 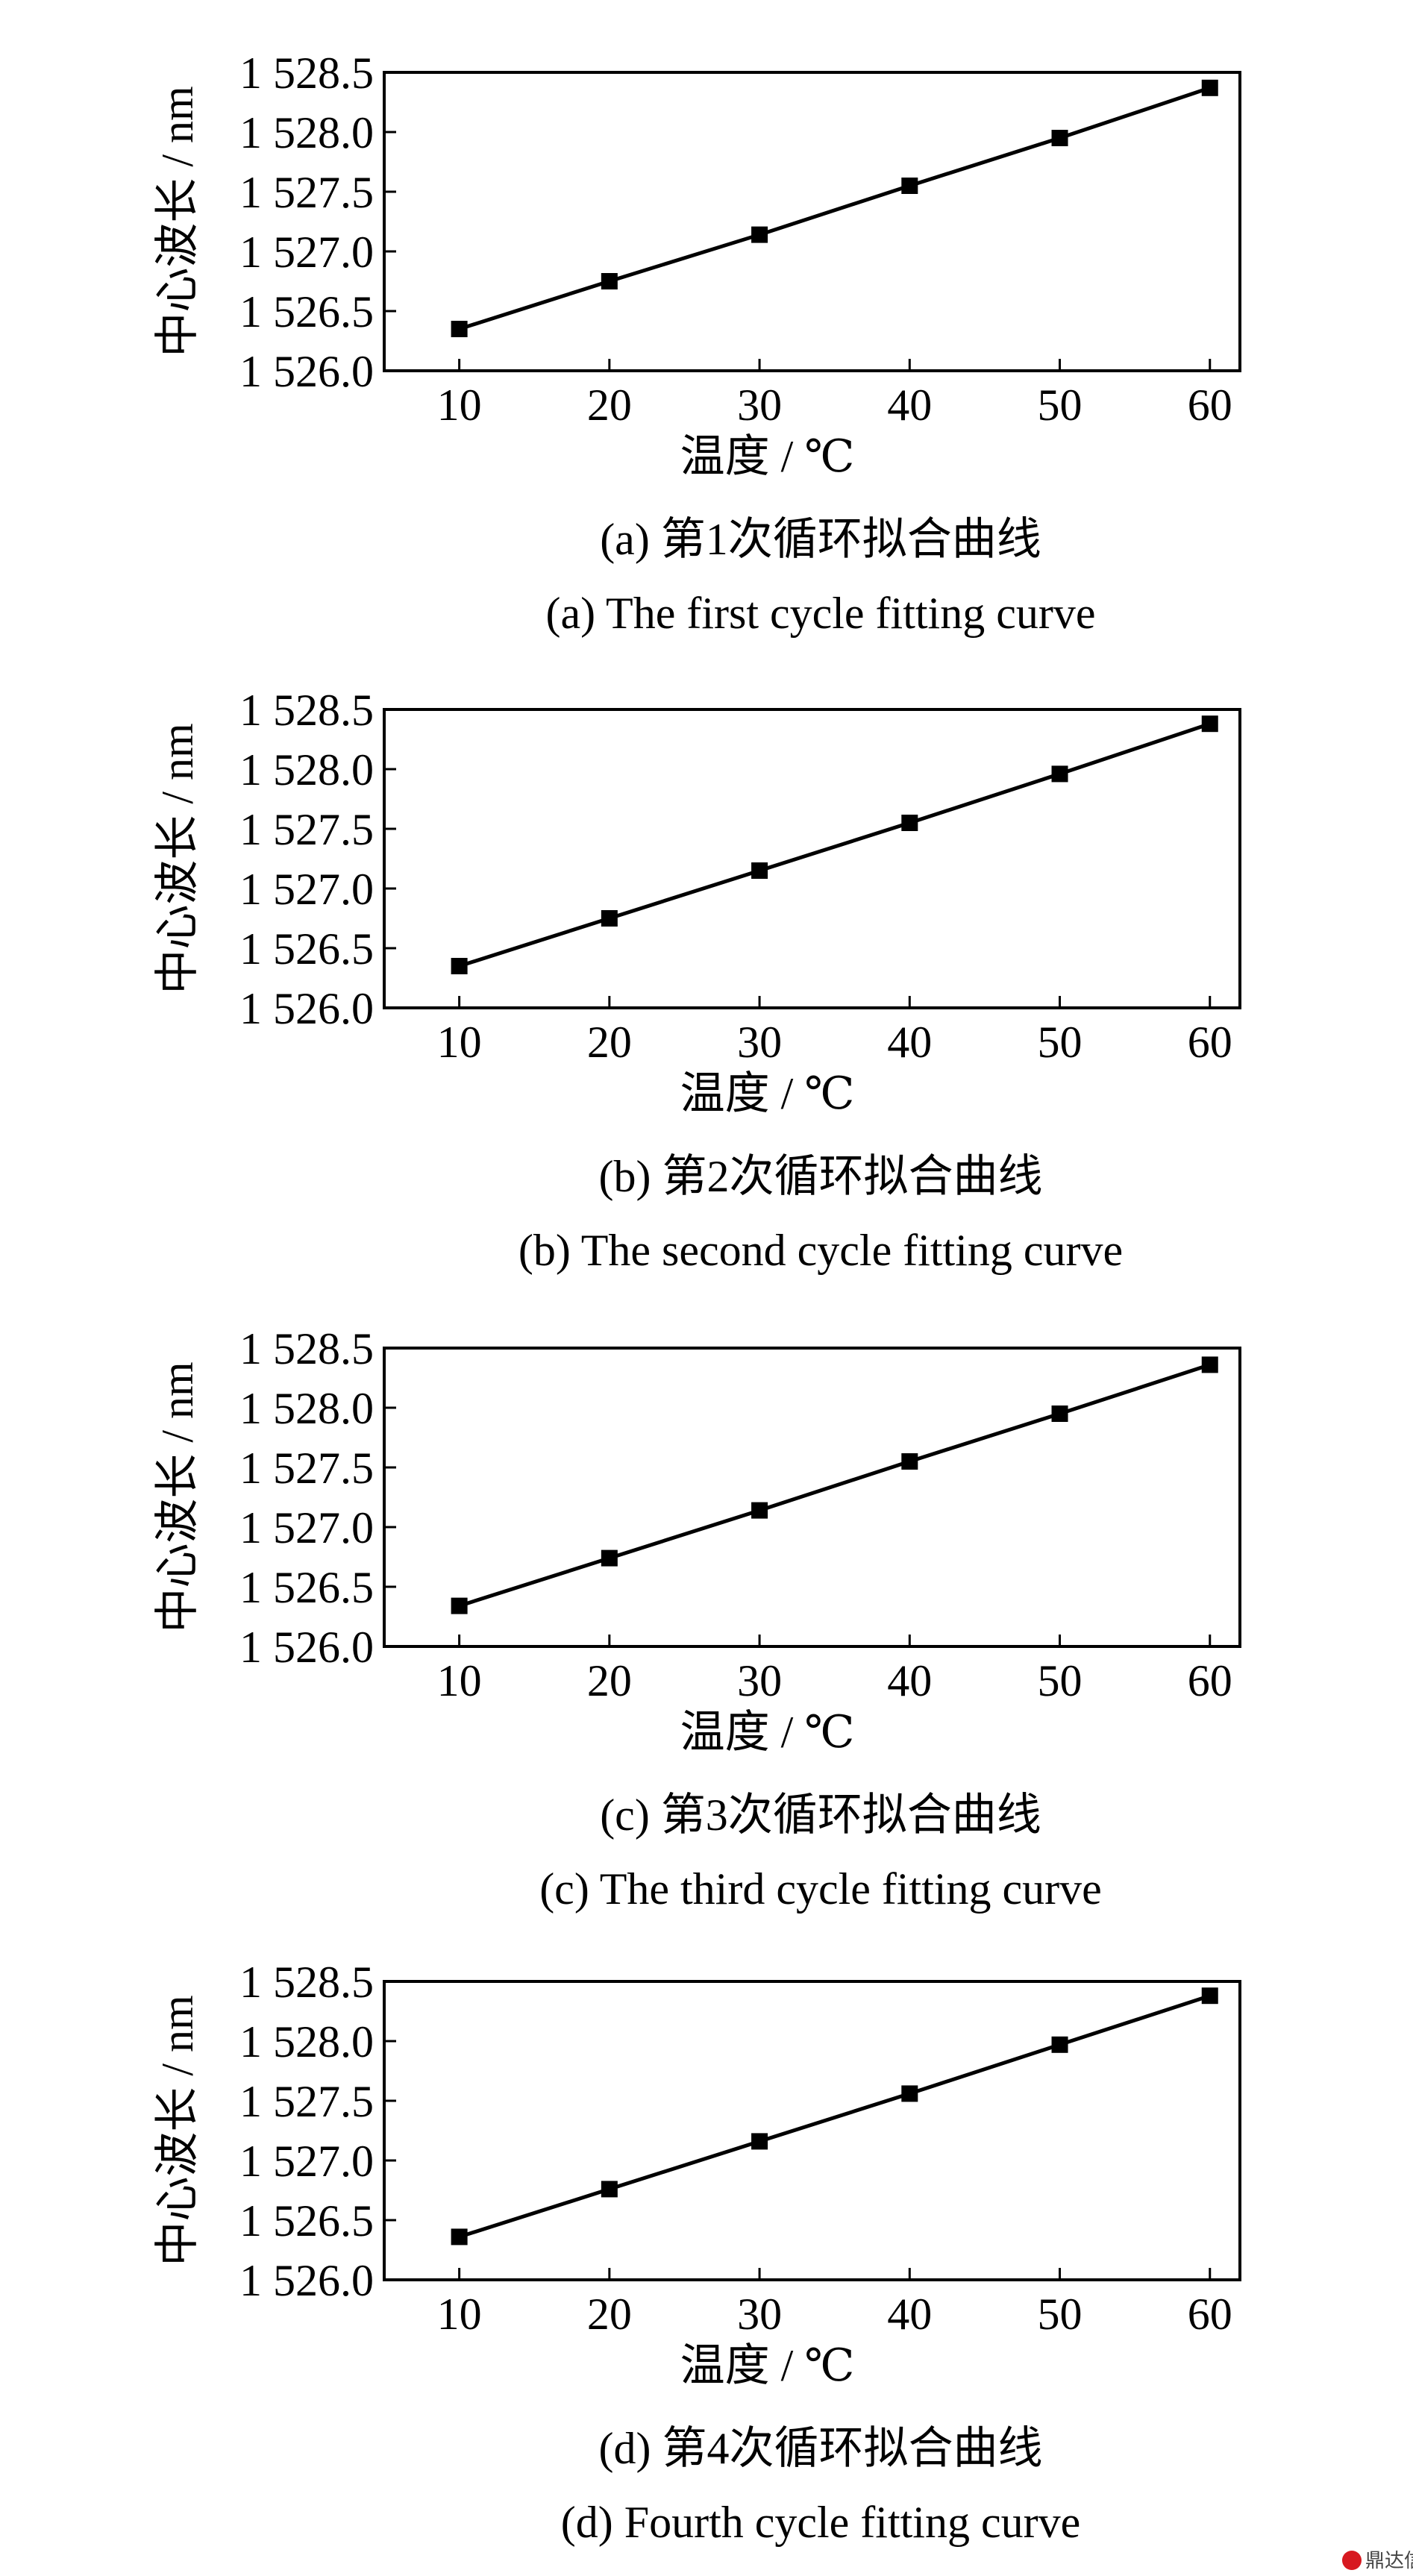 I want to click on watermark-logo-icon, so click(x=1352, y=2560).